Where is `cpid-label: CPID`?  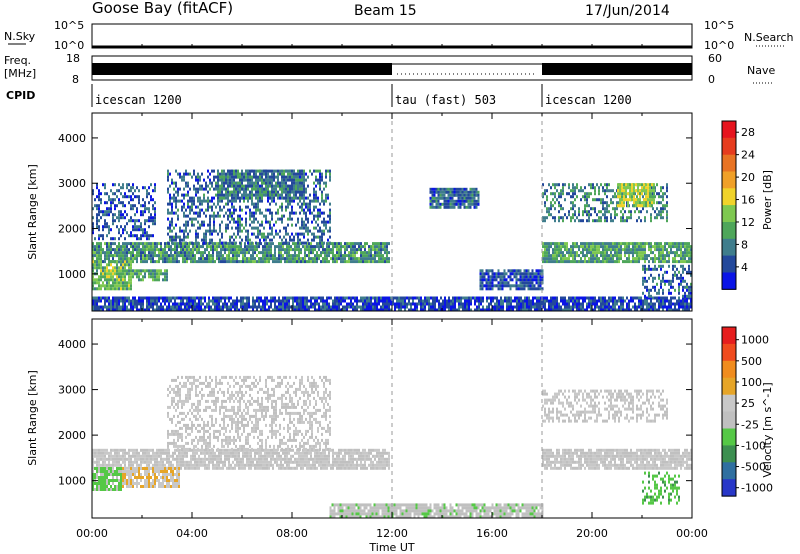
cpid-label: CPID is located at coordinates (20, 95).